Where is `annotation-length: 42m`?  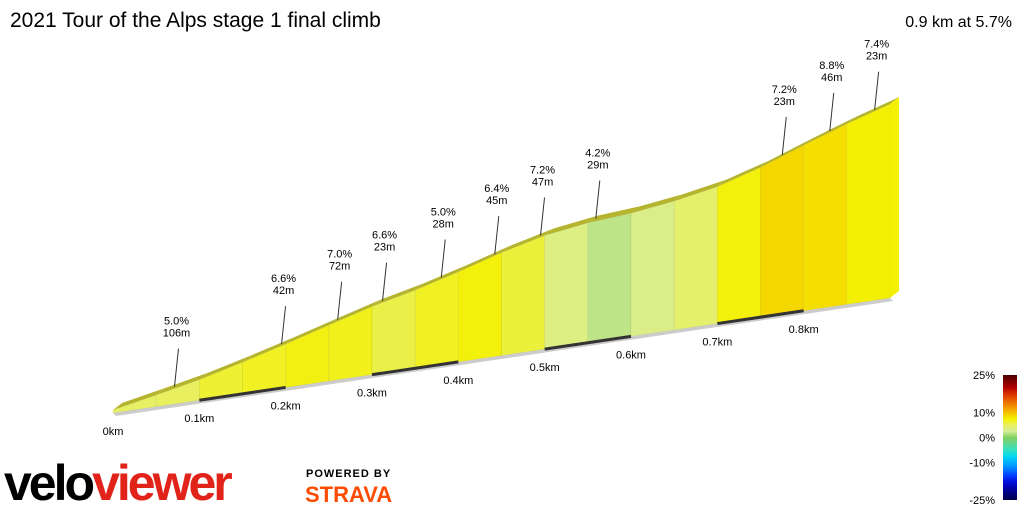 annotation-length: 42m is located at coordinates (283, 291).